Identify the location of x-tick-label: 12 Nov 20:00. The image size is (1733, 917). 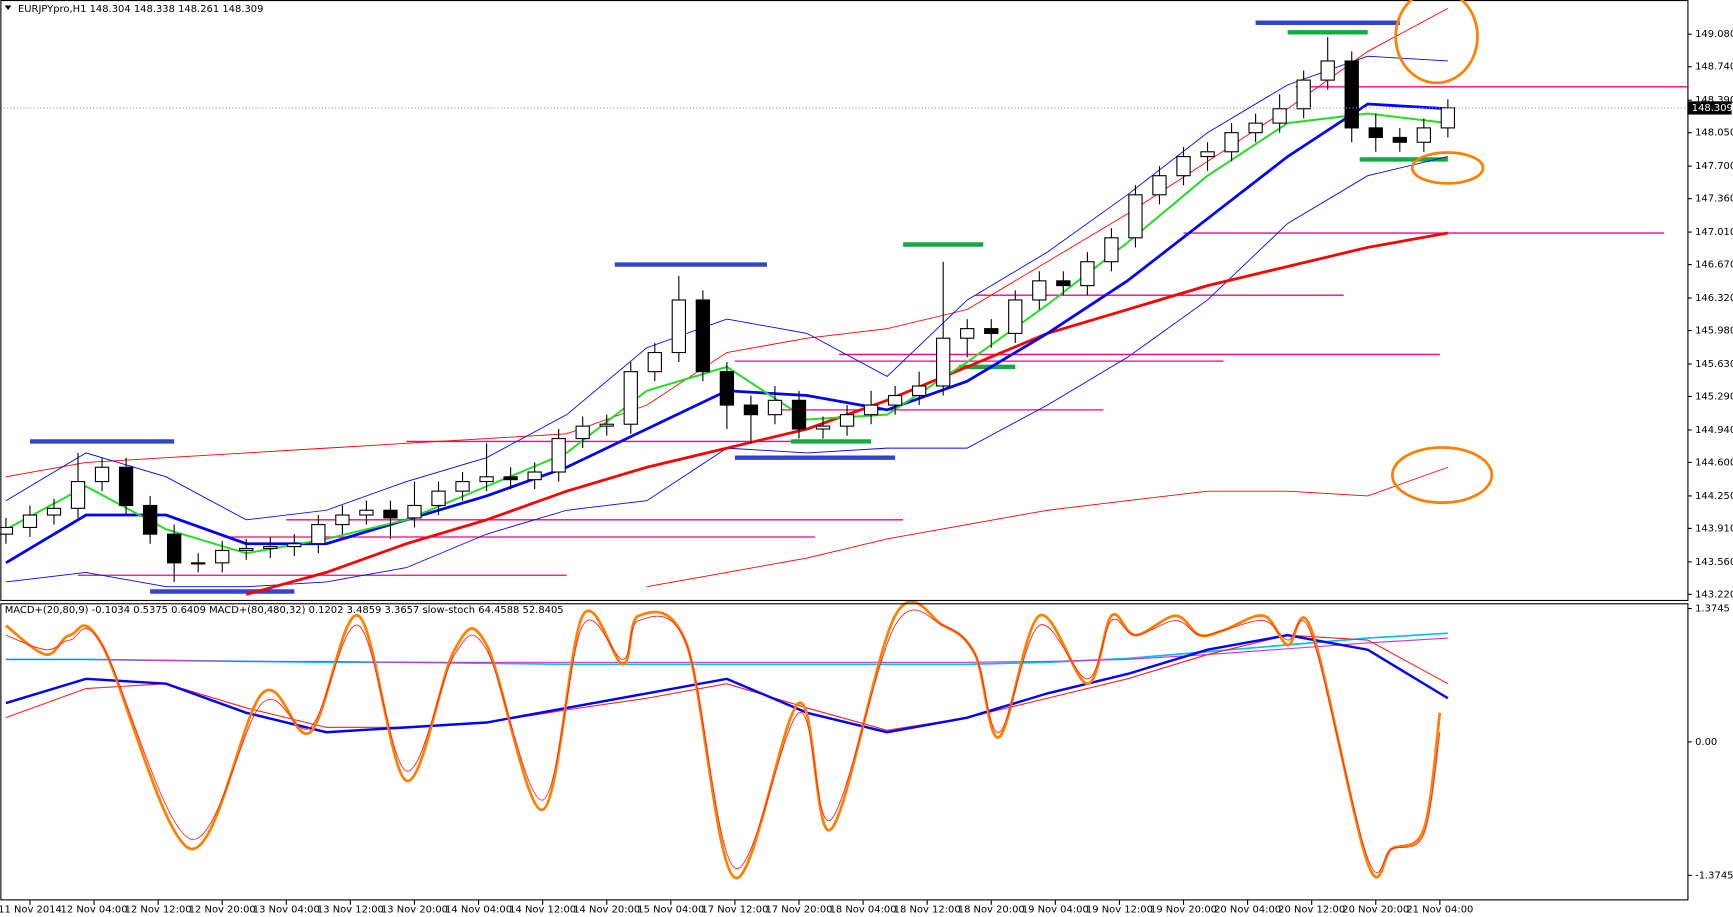
(222, 909).